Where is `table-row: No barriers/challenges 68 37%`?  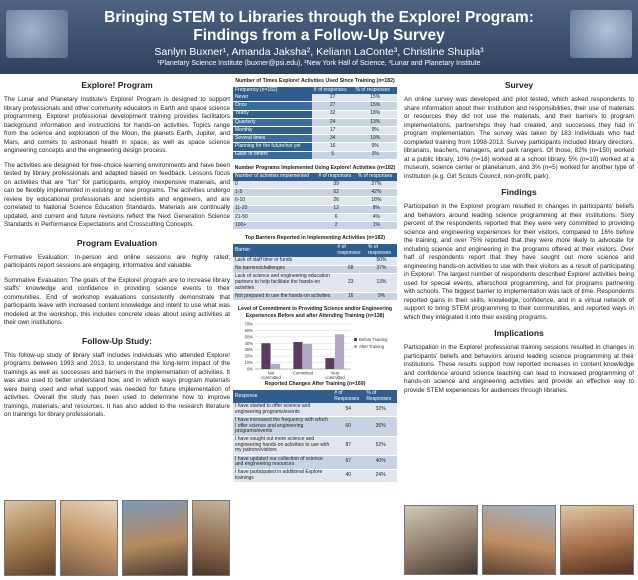 table-row: No barriers/challenges 68 37% is located at coordinates (315, 269).